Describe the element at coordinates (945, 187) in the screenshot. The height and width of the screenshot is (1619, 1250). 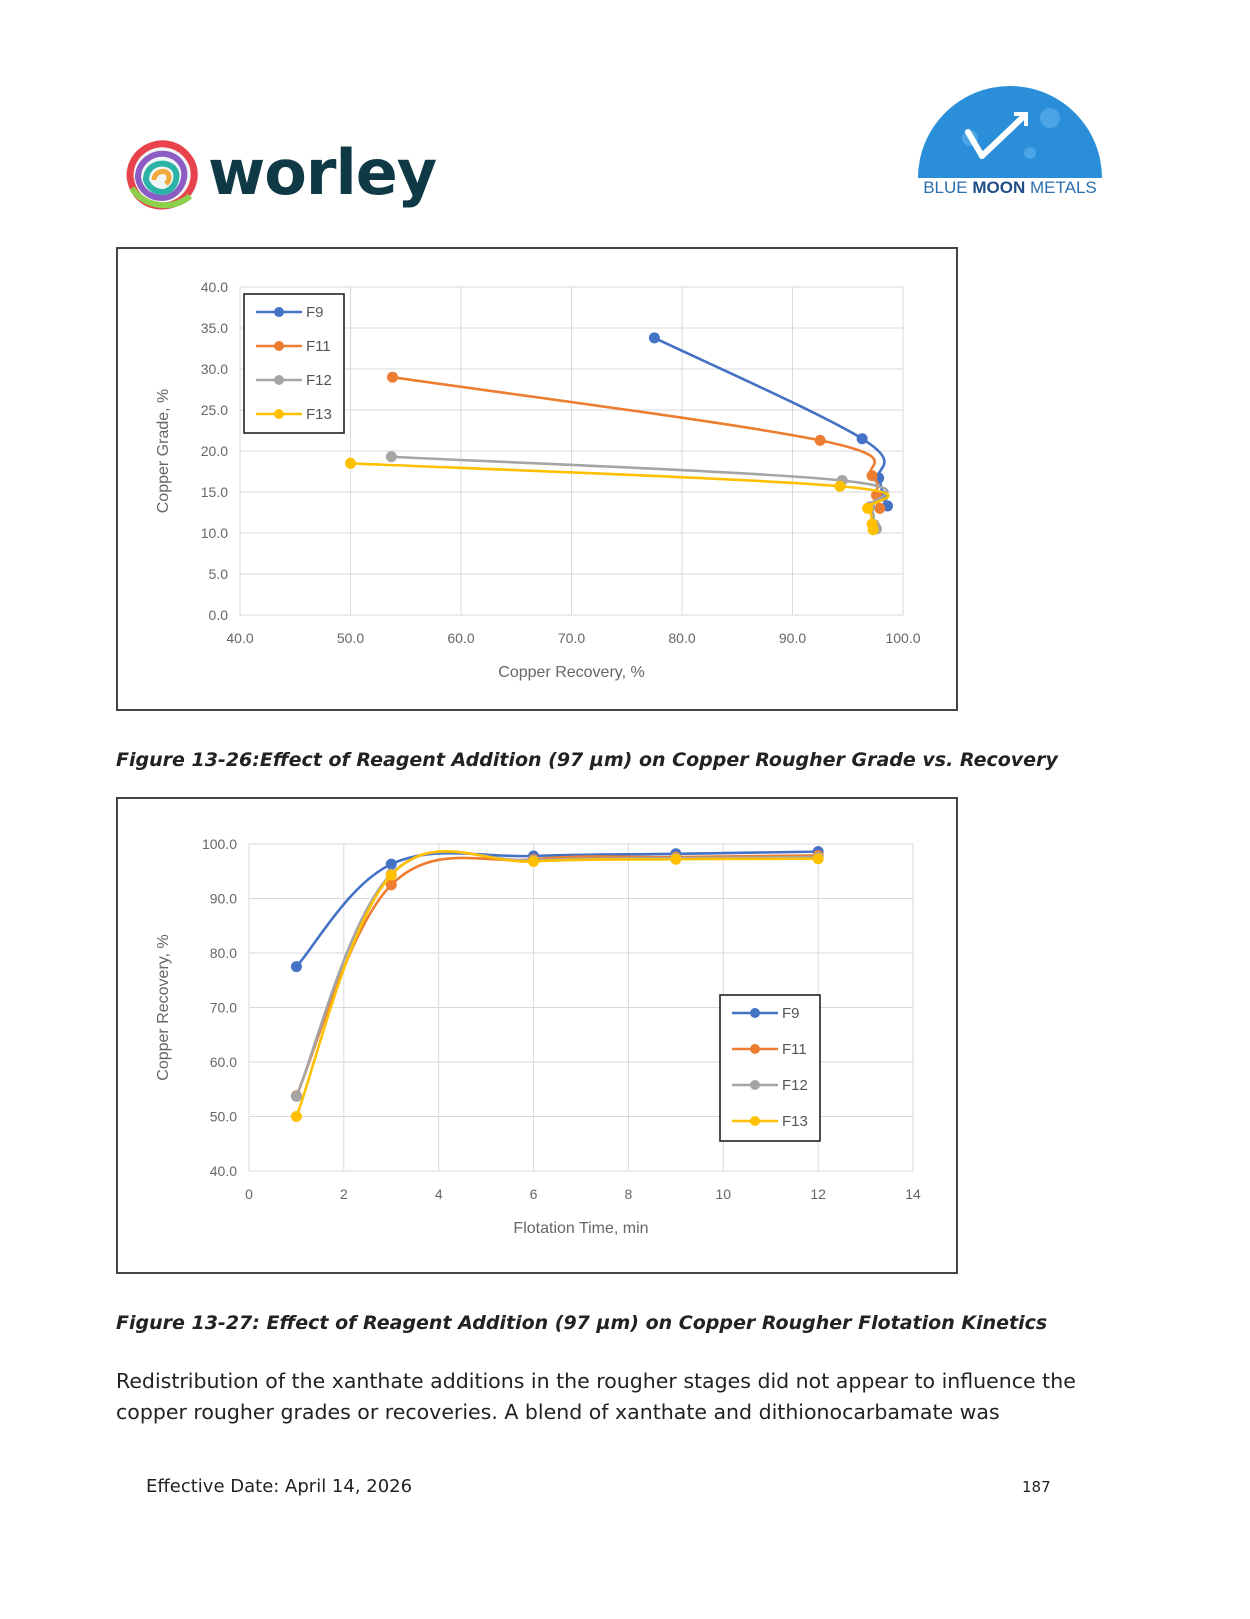
I see `logo-word-blue: BLUE` at that location.